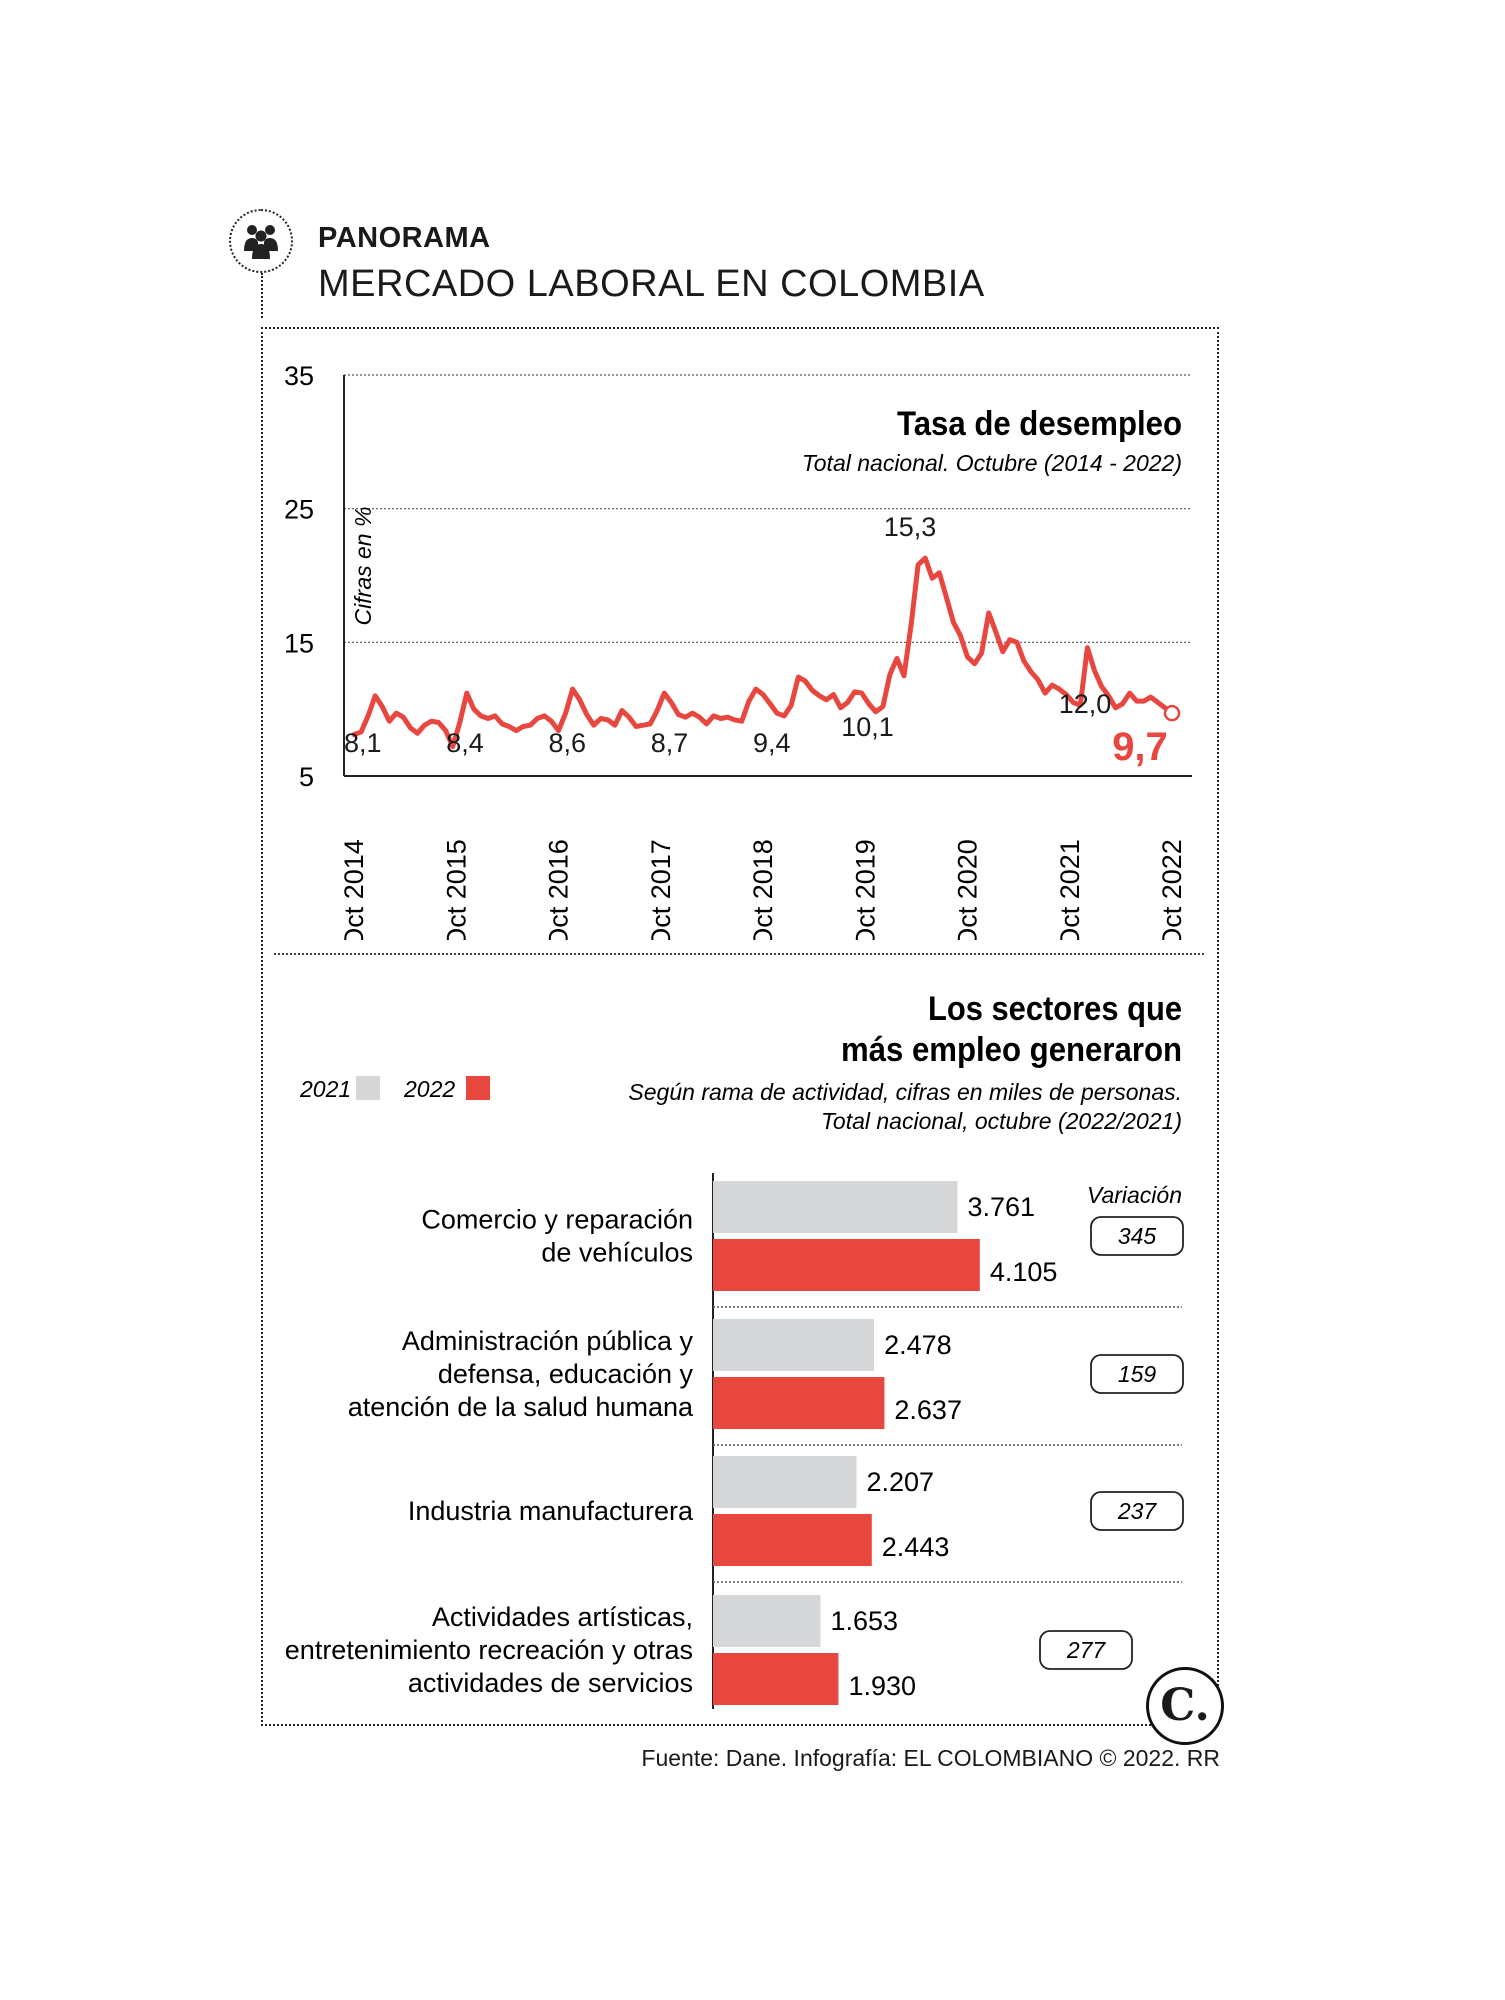 Image resolution: width=1505 pixels, height=2000 pixels. Describe the element at coordinates (763, 889) in the screenshot. I see `x-tick-label: Oct 2018` at that location.